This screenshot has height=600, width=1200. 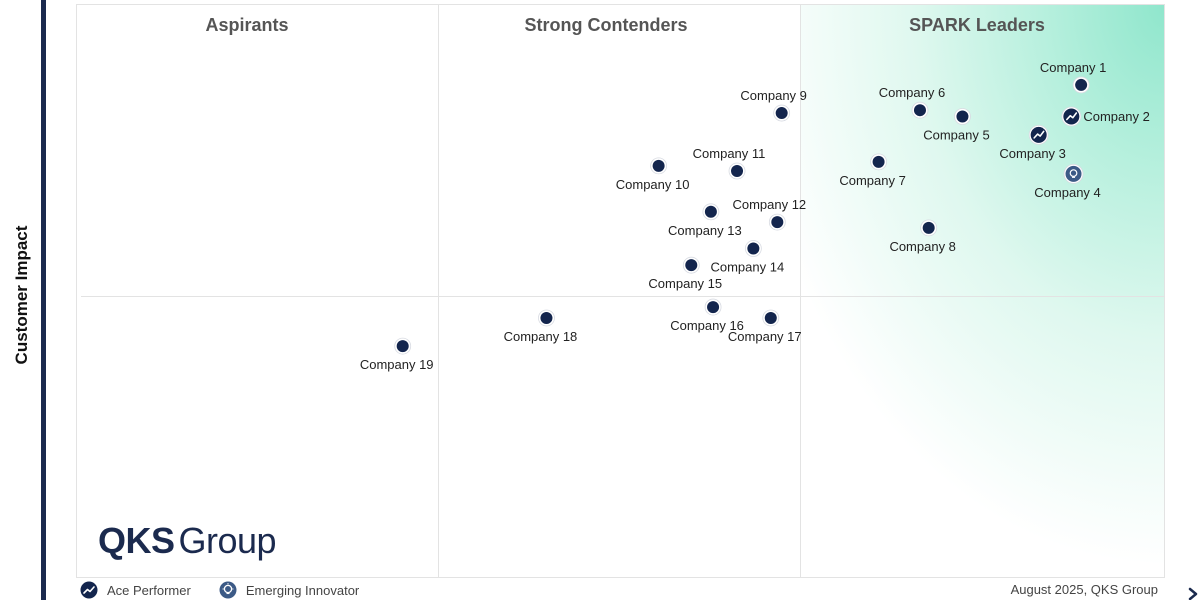 What do you see at coordinates (765, 326) in the screenshot?
I see `point-company-17: Company 17` at bounding box center [765, 326].